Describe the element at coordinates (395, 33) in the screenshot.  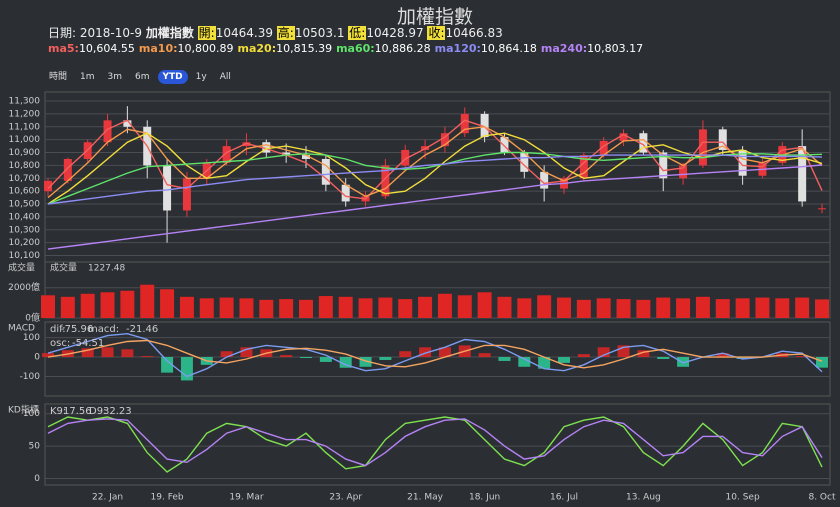
I see `low: 10428.97` at that location.